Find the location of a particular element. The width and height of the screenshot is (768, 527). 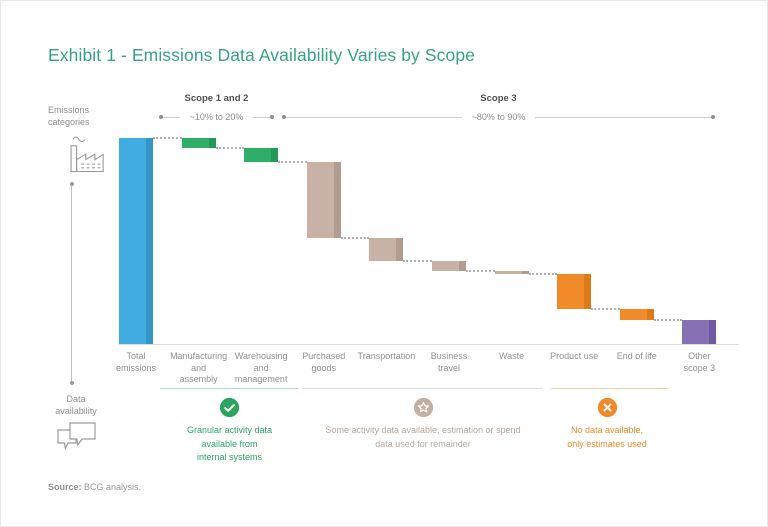

scope-1-2-range: ~10% to 20% is located at coordinates (216, 117).